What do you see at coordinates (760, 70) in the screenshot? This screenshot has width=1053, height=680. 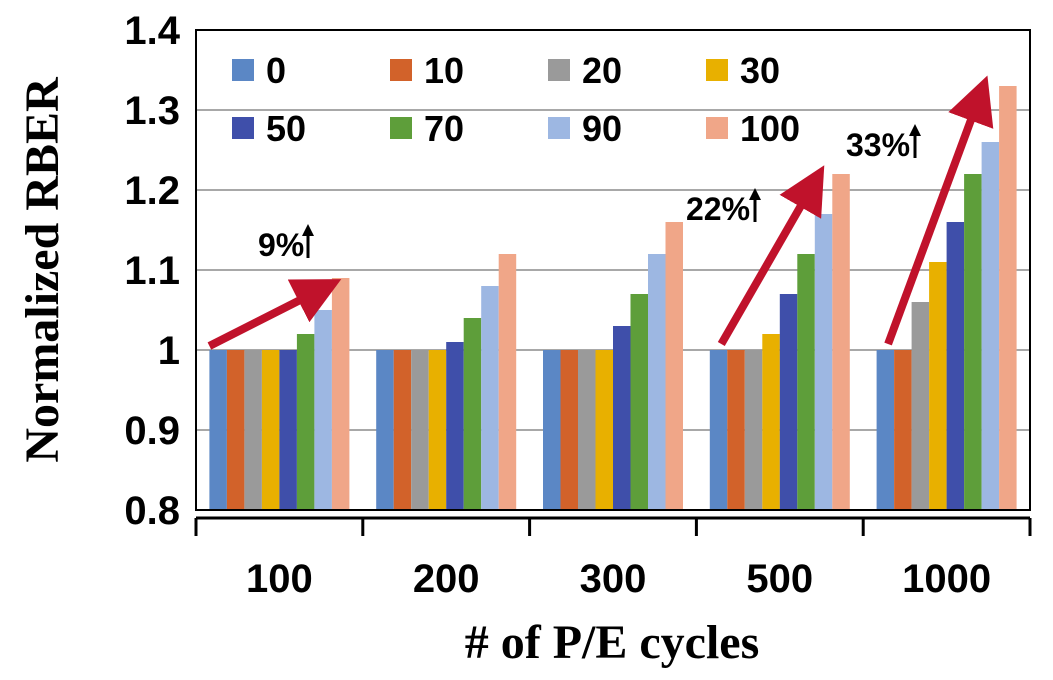 I see `legend-label: 30` at bounding box center [760, 70].